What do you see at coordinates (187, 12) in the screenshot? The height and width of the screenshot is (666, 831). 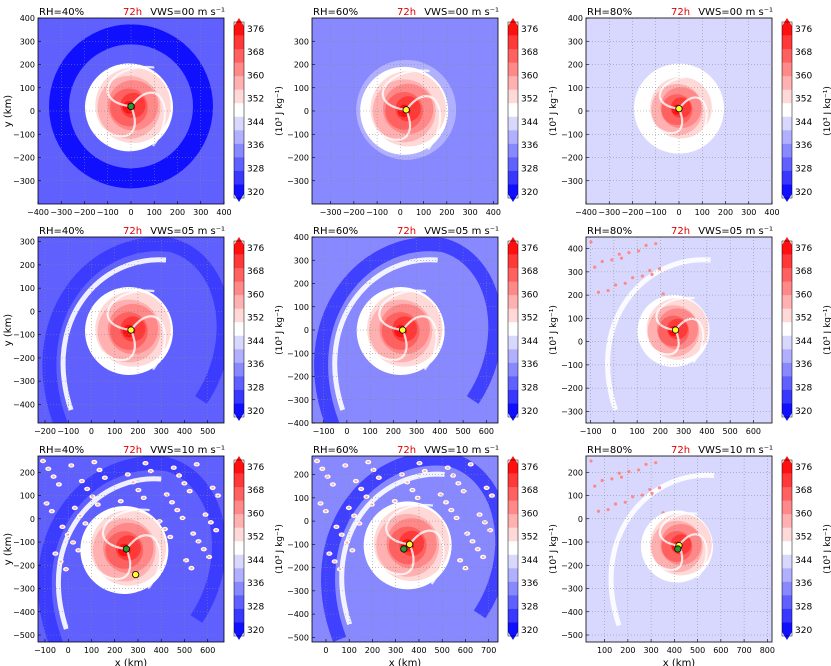 I see `panel-vws-label: VWS=00 m s⁻¹` at bounding box center [187, 12].